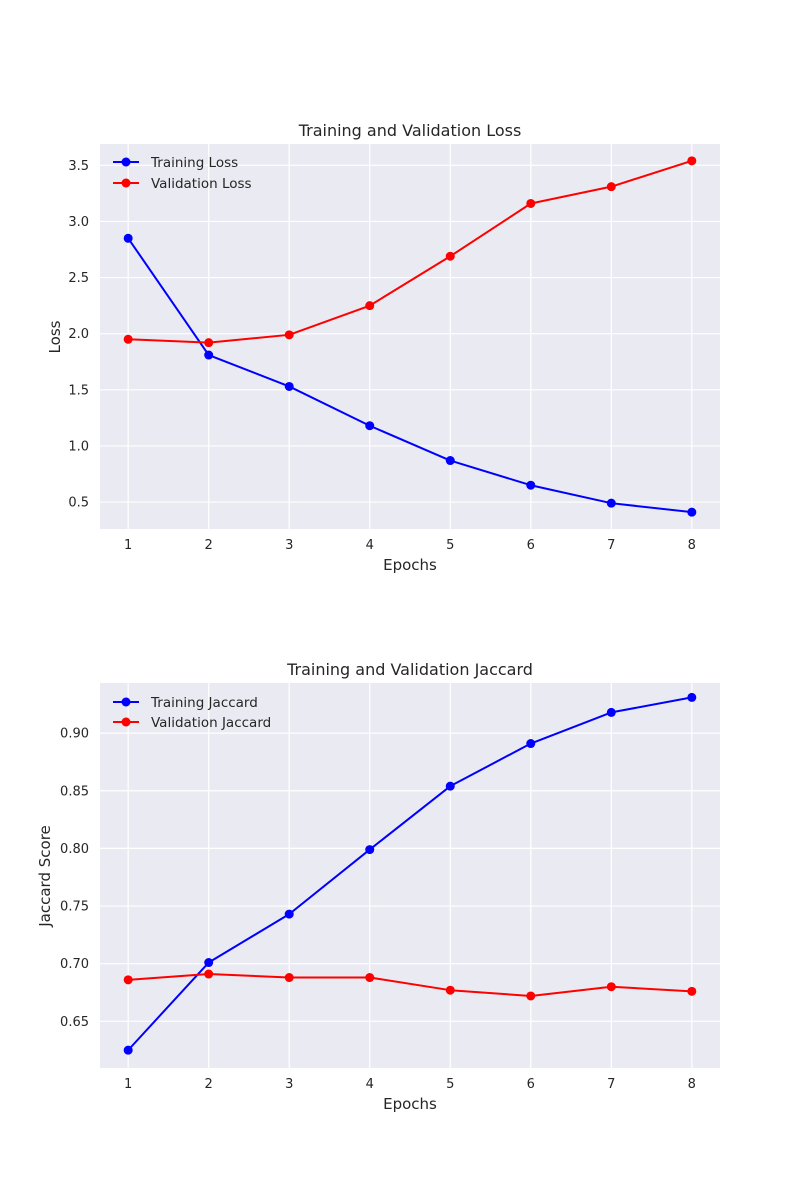 The image size is (800, 1200). Describe the element at coordinates (409, 669) in the screenshot. I see `jaccard-chart-title: Training and Validation Jaccard` at that location.